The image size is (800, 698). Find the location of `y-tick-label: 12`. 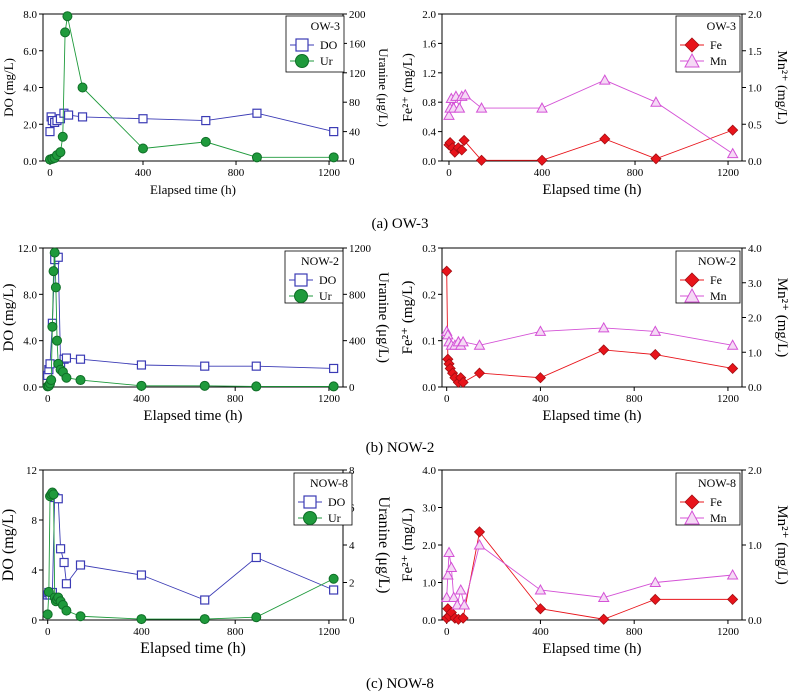

y-tick-label: 12 is located at coordinates (31, 471).